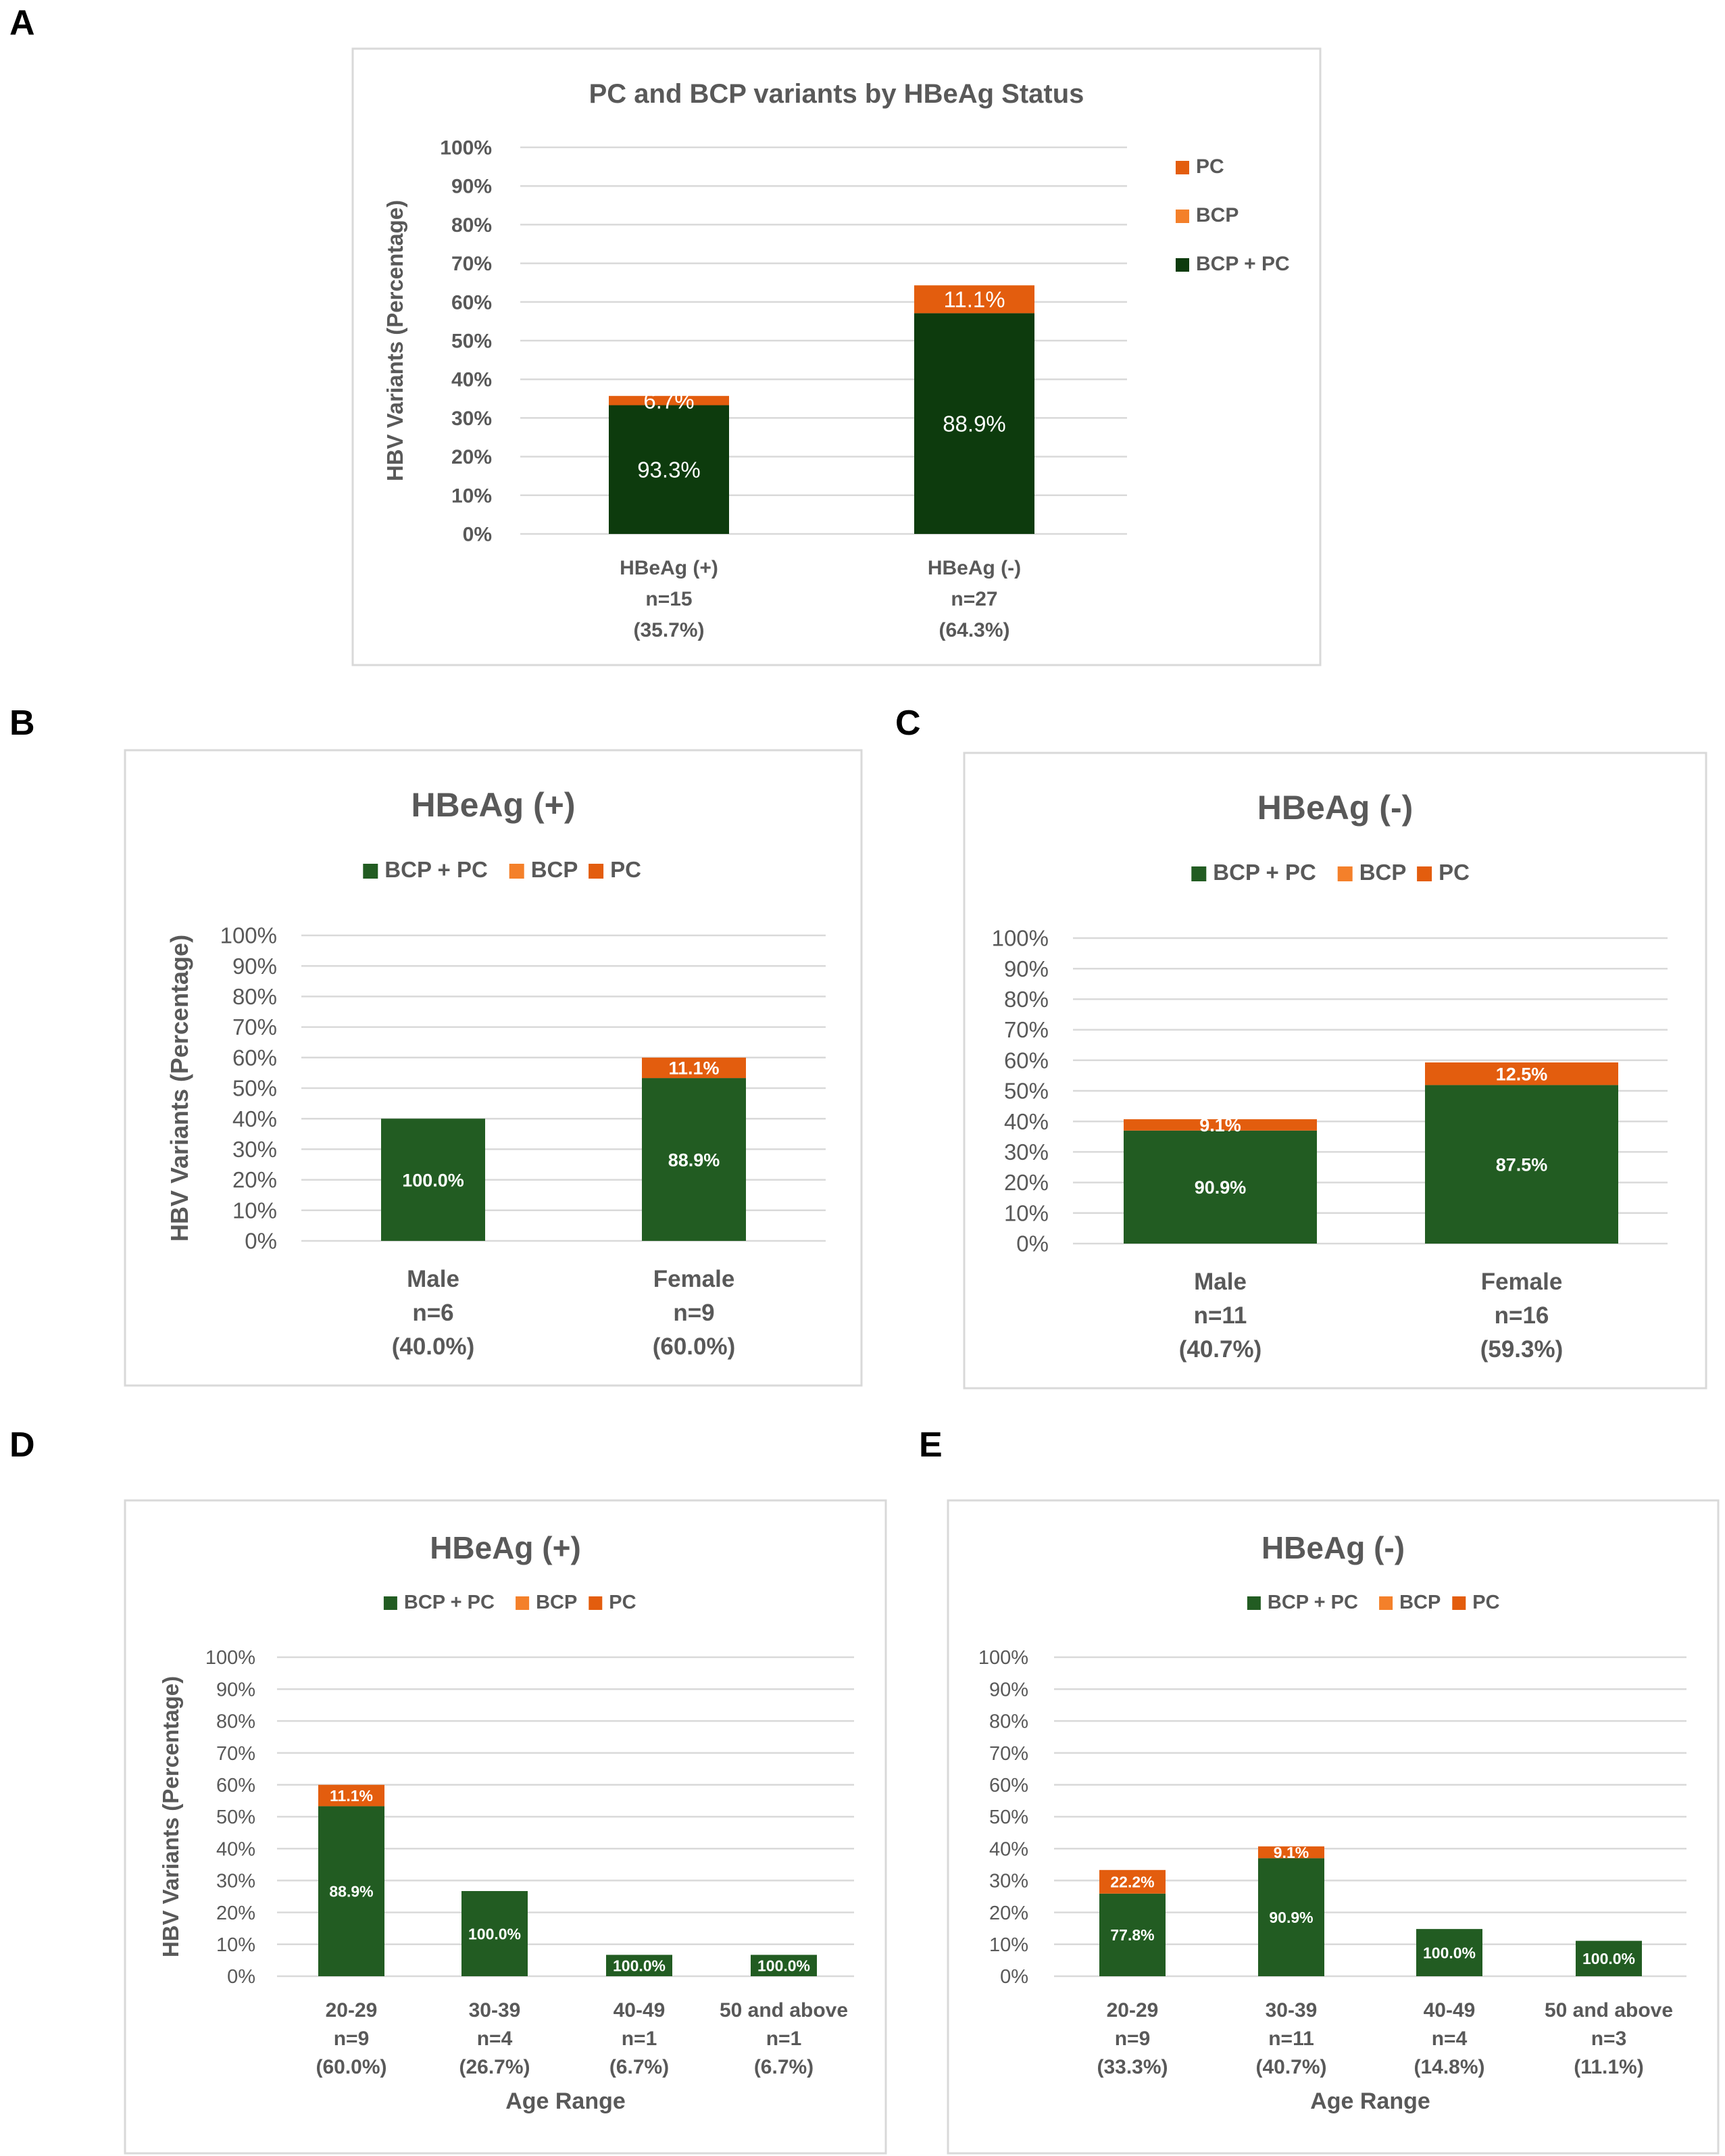 The width and height of the screenshot is (1725, 2156). What do you see at coordinates (394, 340) in the screenshot?
I see `panel-a-y-axis-label: HBV Variants (Percentage)` at bounding box center [394, 340].